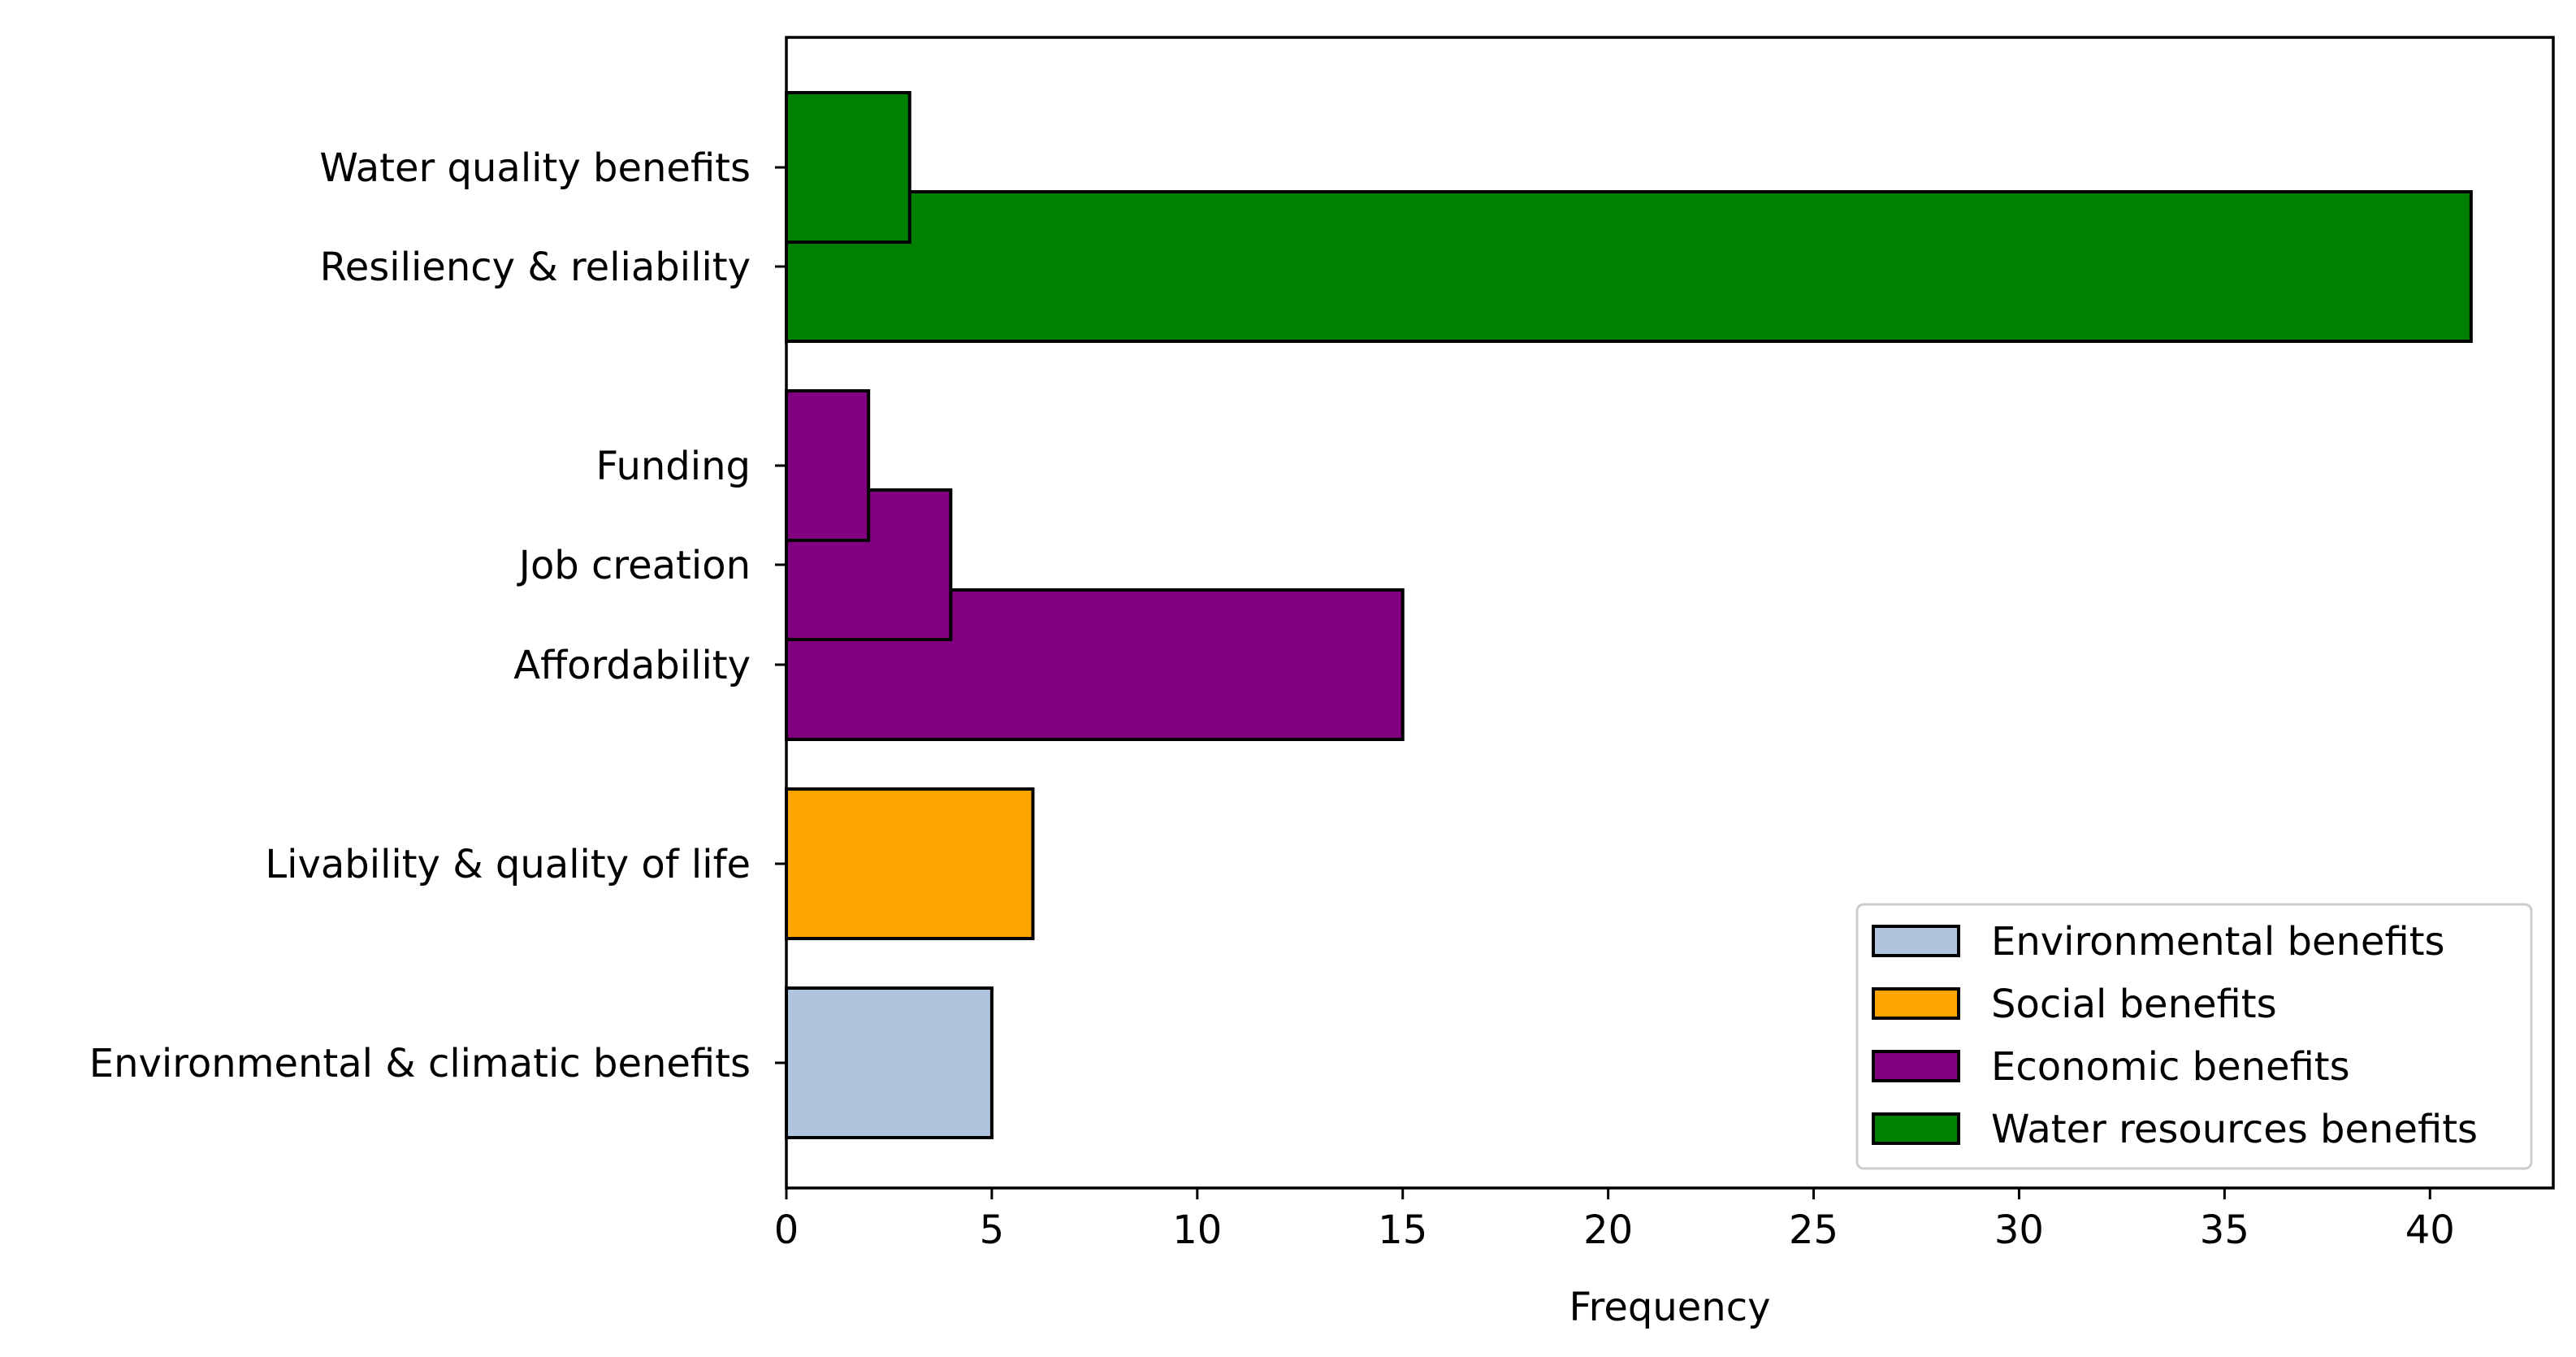 This screenshot has height=1357, width=2576. What do you see at coordinates (535, 168) in the screenshot?
I see `y-tick-label: Water quality benefits` at bounding box center [535, 168].